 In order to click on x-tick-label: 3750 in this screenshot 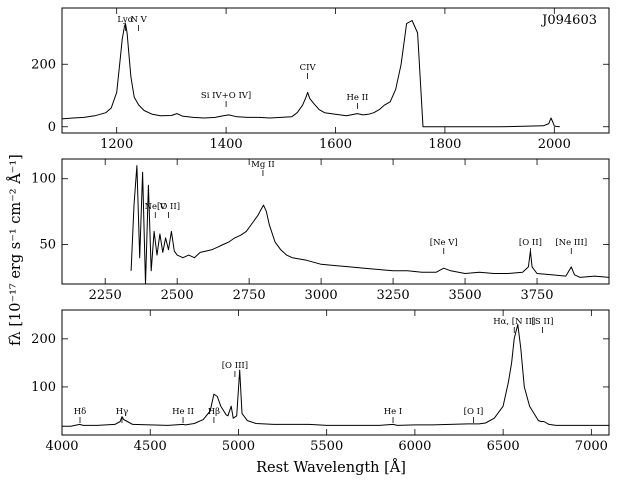, I will do `click(536, 295)`.